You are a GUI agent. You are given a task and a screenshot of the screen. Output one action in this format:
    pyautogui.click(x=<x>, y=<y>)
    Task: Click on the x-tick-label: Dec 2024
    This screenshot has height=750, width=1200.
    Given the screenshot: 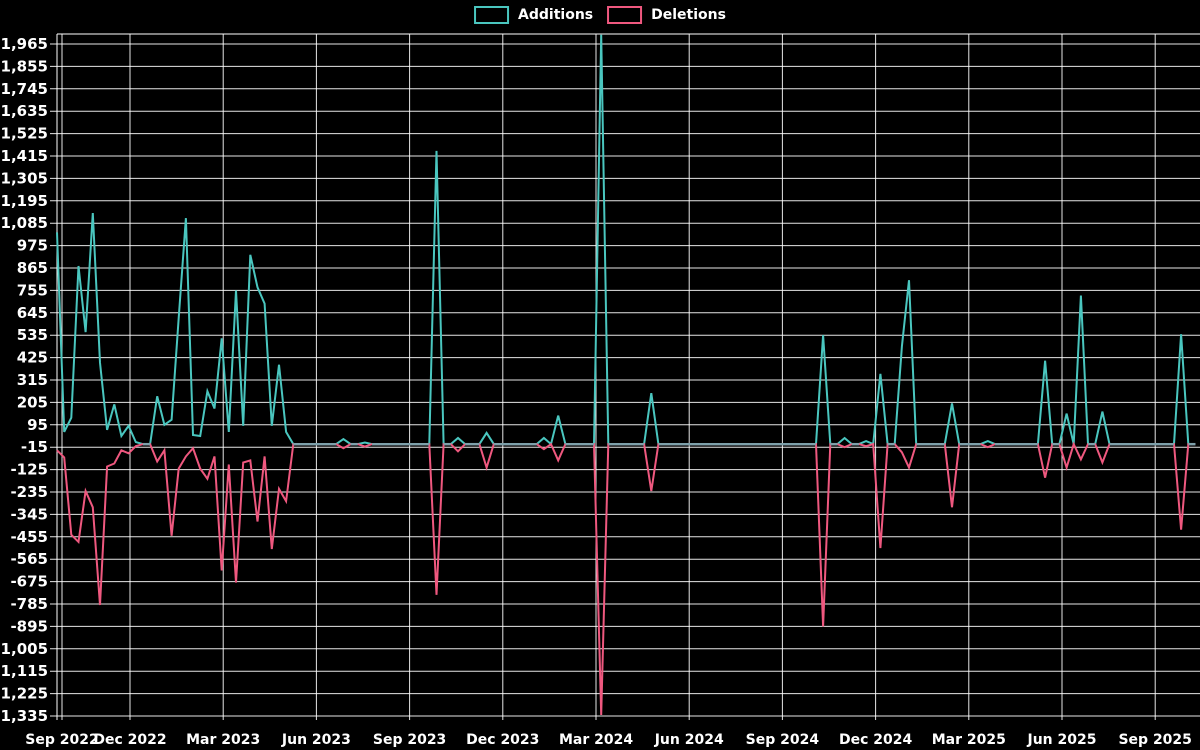 What is the action you would take?
    pyautogui.click(x=876, y=740)
    